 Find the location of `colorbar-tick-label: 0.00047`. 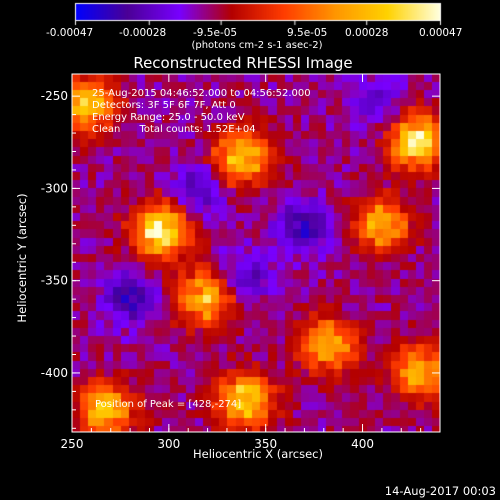

colorbar-tick-label: 0.00047 is located at coordinates (440, 33).